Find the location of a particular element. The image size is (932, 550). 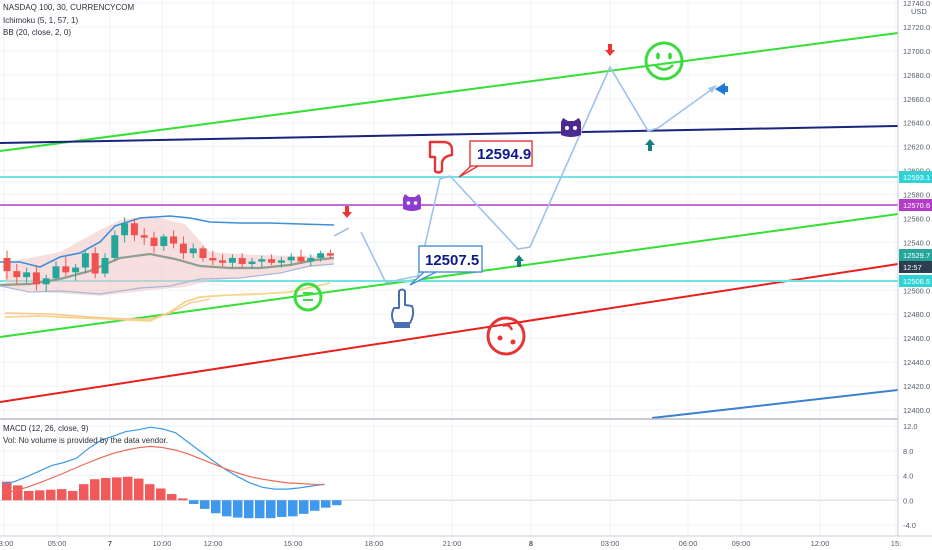

price-tag-text: 12593.1 is located at coordinates (916, 177).